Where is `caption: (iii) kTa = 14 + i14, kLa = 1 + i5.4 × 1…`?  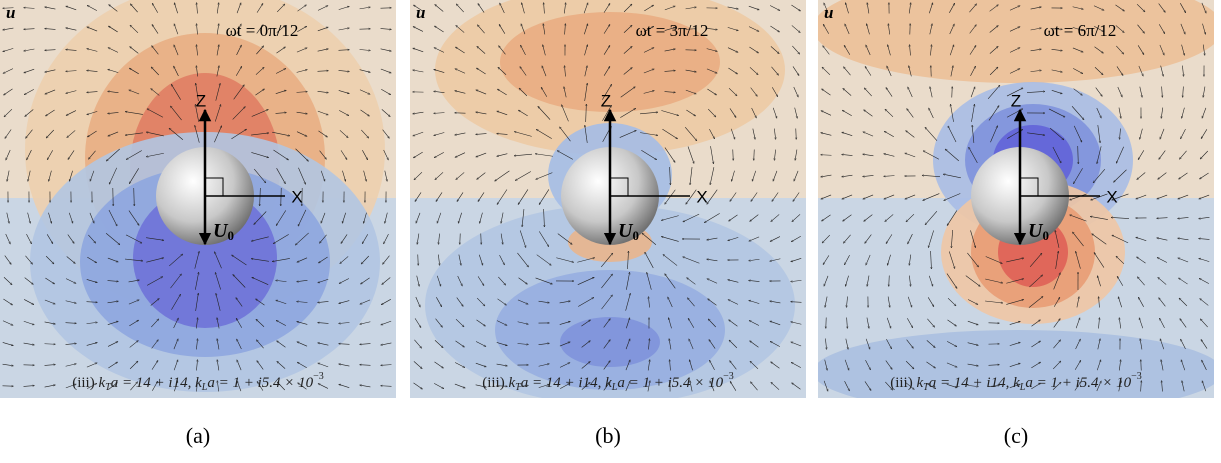
caption: (iii) kTa = 14 + i14, kLa = 1 + i5.4 × 1… is located at coordinates (608, 382).